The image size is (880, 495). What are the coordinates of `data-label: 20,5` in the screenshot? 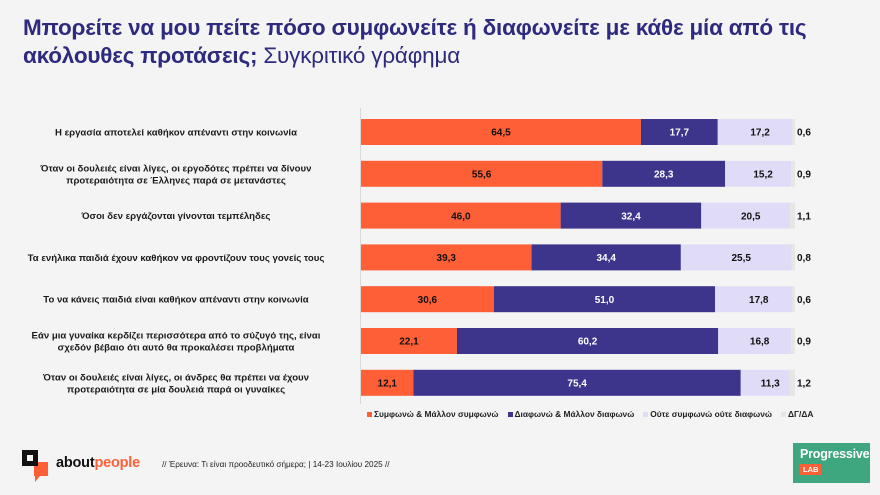 It's located at (751, 216).